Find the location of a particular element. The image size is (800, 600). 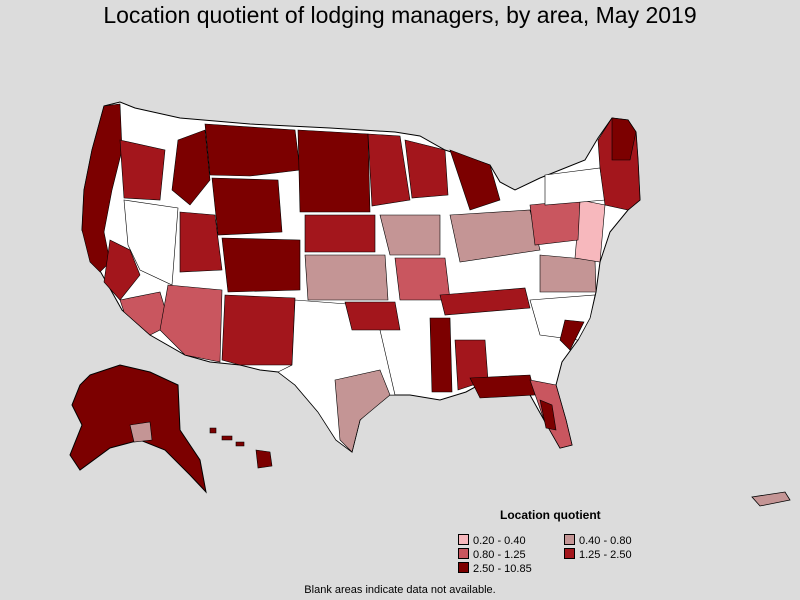

legend-label: 2.50 - 10.85 is located at coordinates (502, 569).